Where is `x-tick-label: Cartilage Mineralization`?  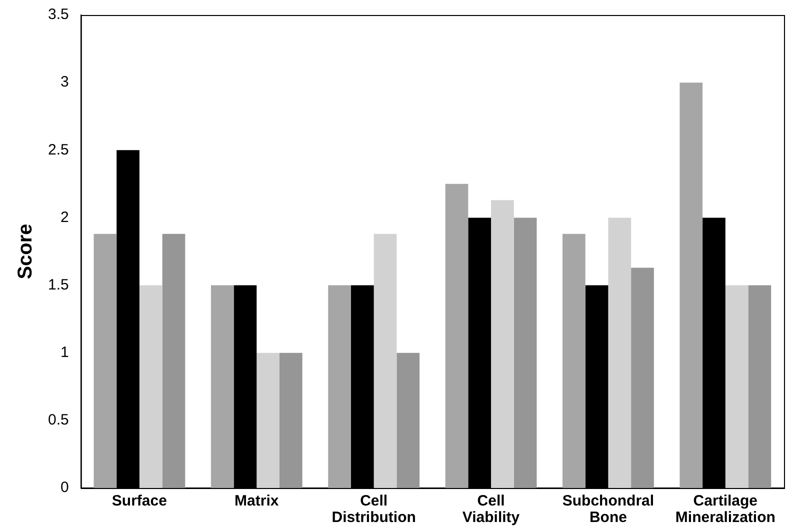 x-tick-label: Cartilage Mineralization is located at coordinates (725, 509).